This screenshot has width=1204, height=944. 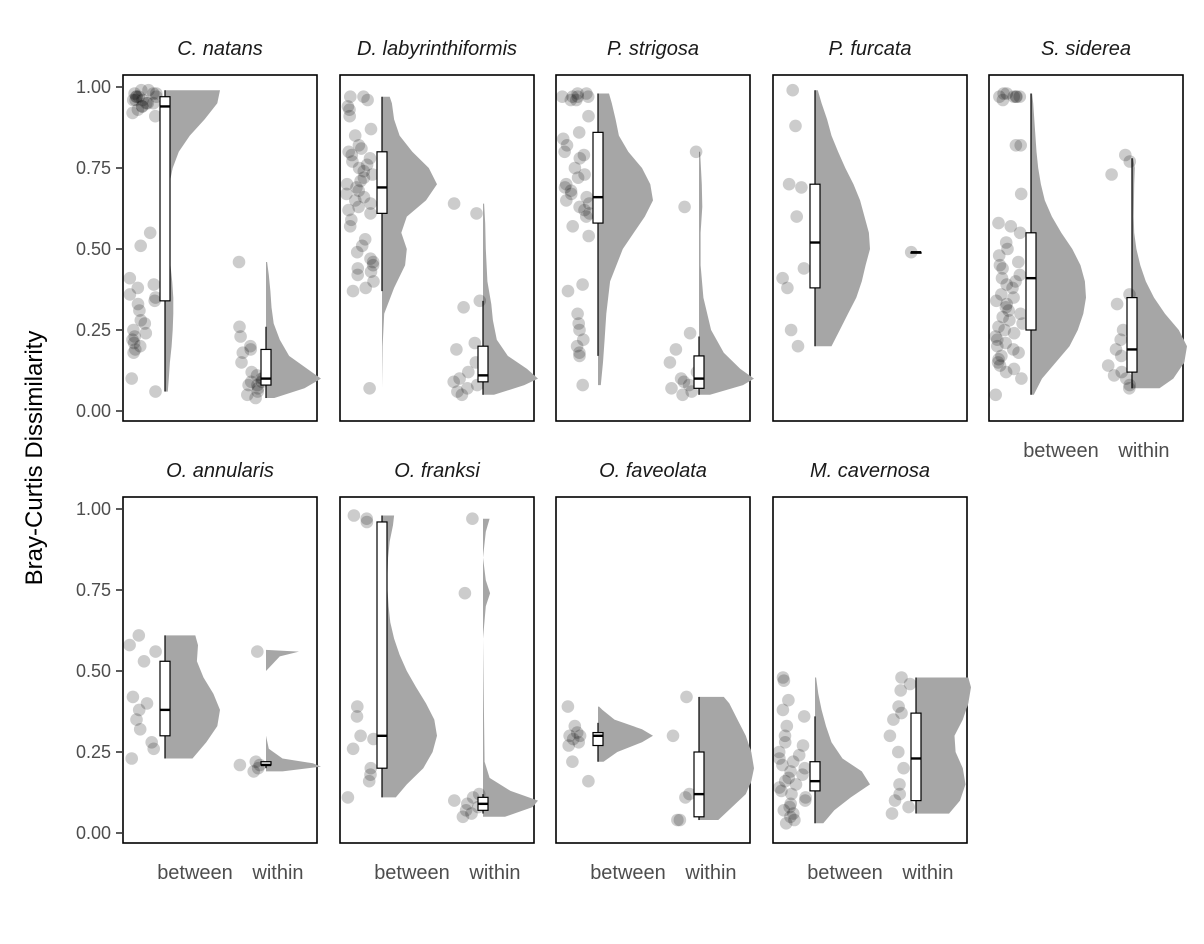 I want to click on y-tick-label: 0.75, so click(x=93, y=168).